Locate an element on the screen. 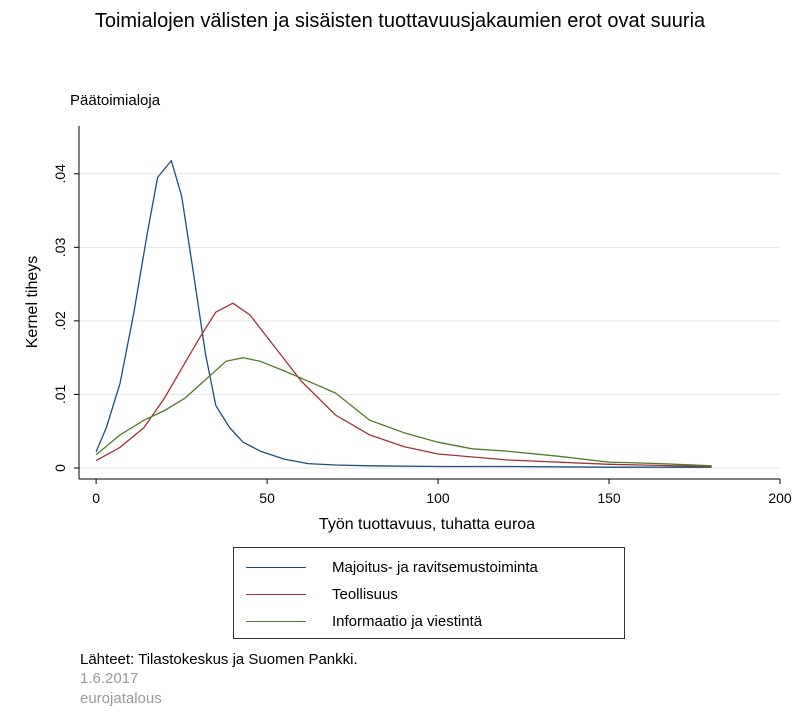 This screenshot has height=727, width=800. x-tick-label: 150 is located at coordinates (609, 498).